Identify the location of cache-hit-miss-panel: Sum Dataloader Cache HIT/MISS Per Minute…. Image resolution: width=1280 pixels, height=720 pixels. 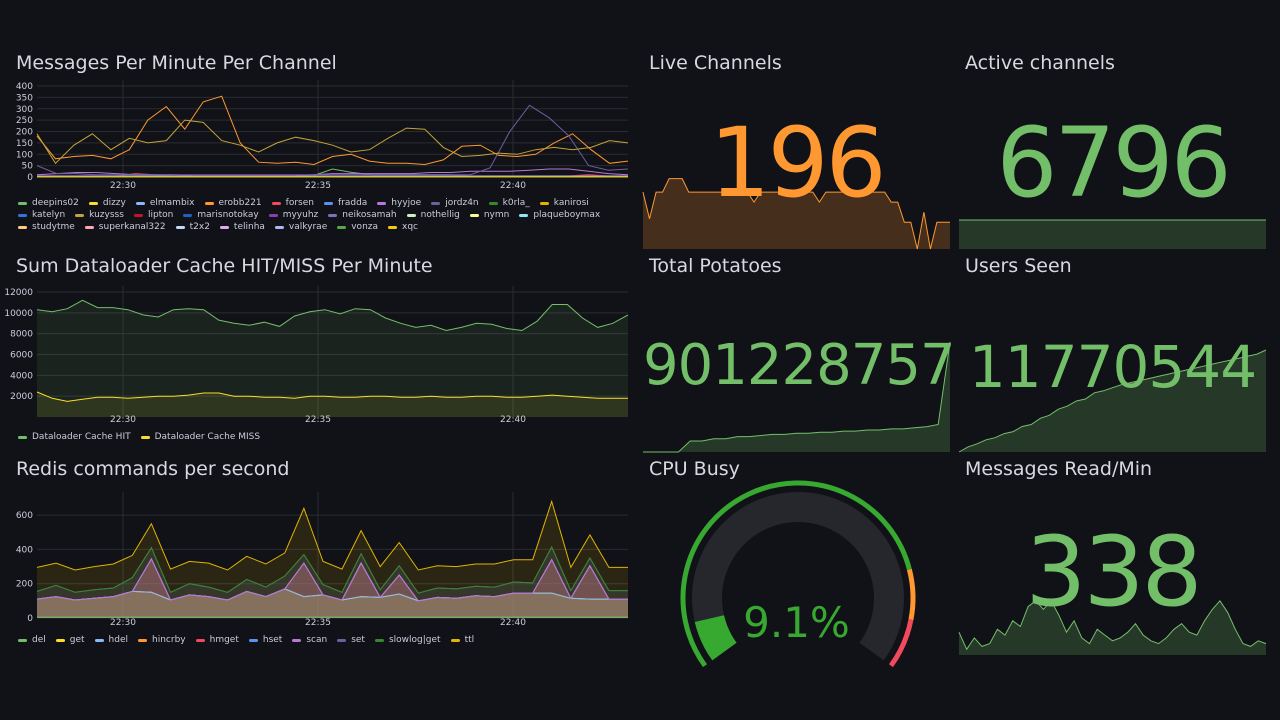
(318, 352).